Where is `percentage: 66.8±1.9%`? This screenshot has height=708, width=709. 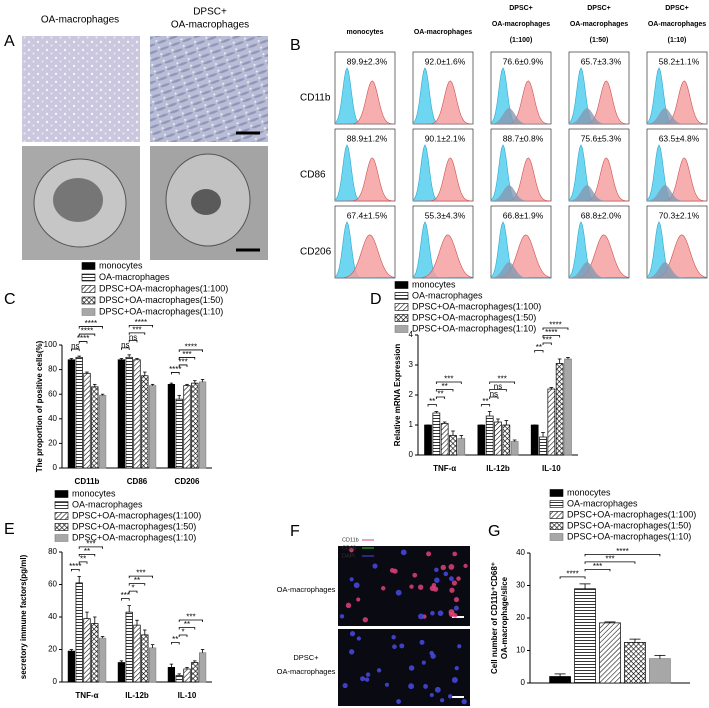
percentage: 66.8±1.9% is located at coordinates (523, 215).